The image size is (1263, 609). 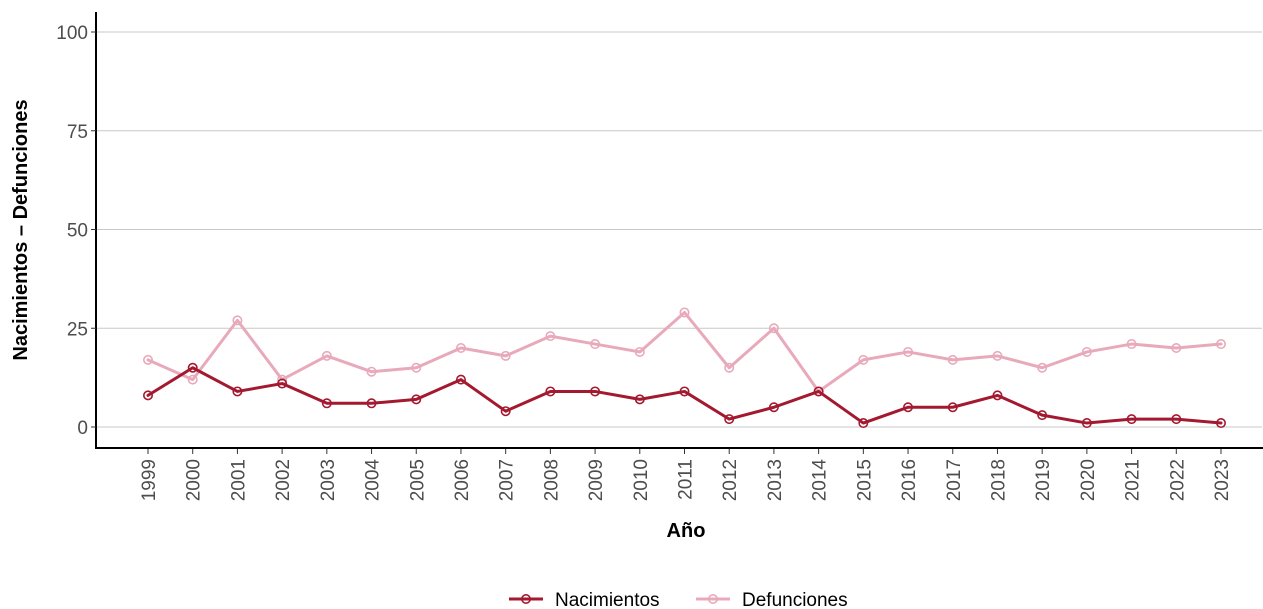 I want to click on legend-label-nacimientos: Nacimientos, so click(x=607, y=599).